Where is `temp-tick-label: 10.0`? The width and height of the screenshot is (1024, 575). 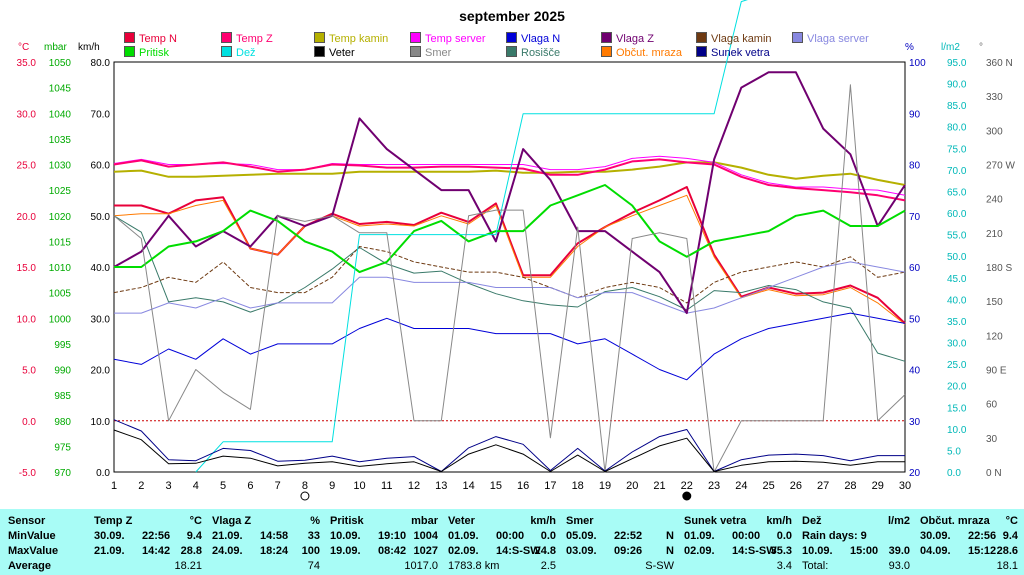 temp-tick-label: 10.0 is located at coordinates (27, 319).